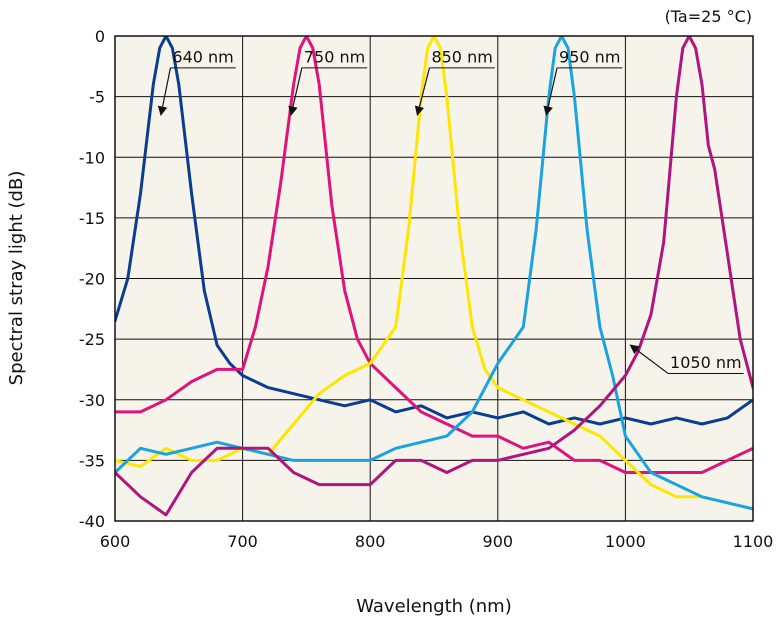 The width and height of the screenshot is (779, 621). What do you see at coordinates (92, 339) in the screenshot?
I see `y-tick-label-5: -25` at bounding box center [92, 339].